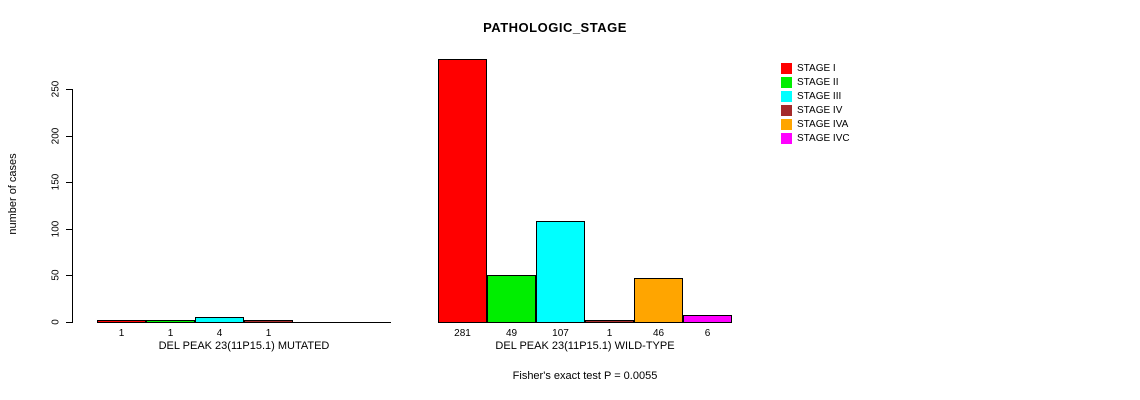 Image resolution: width=1140 pixels, height=400 pixels. What do you see at coordinates (72, 206) in the screenshot?
I see `y-axis-line` at bounding box center [72, 206].